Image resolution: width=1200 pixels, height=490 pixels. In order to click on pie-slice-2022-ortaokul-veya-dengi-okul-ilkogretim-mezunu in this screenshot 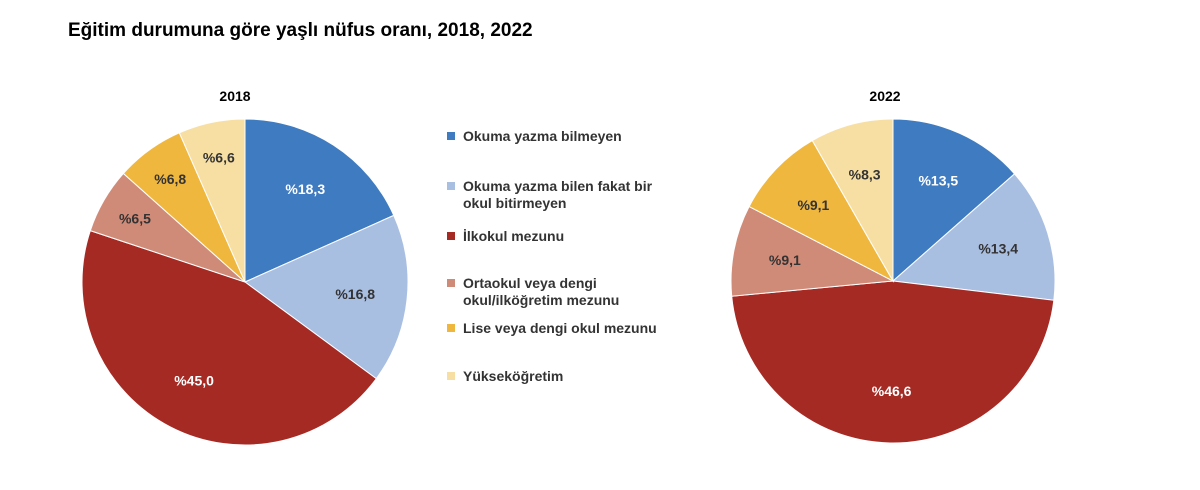, I will do `click(812, 251)`.